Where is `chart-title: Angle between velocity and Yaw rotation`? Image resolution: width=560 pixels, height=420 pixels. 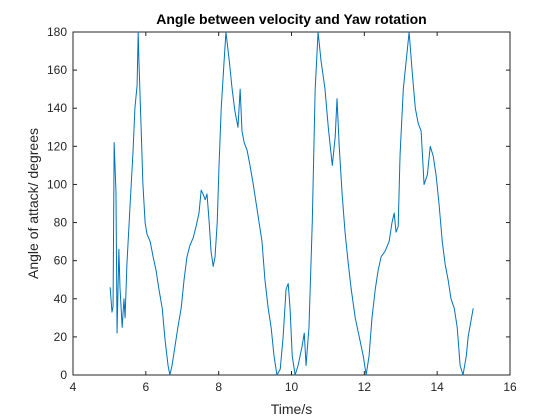
chart-title: Angle between velocity and Yaw rotation is located at coordinates (291, 19).